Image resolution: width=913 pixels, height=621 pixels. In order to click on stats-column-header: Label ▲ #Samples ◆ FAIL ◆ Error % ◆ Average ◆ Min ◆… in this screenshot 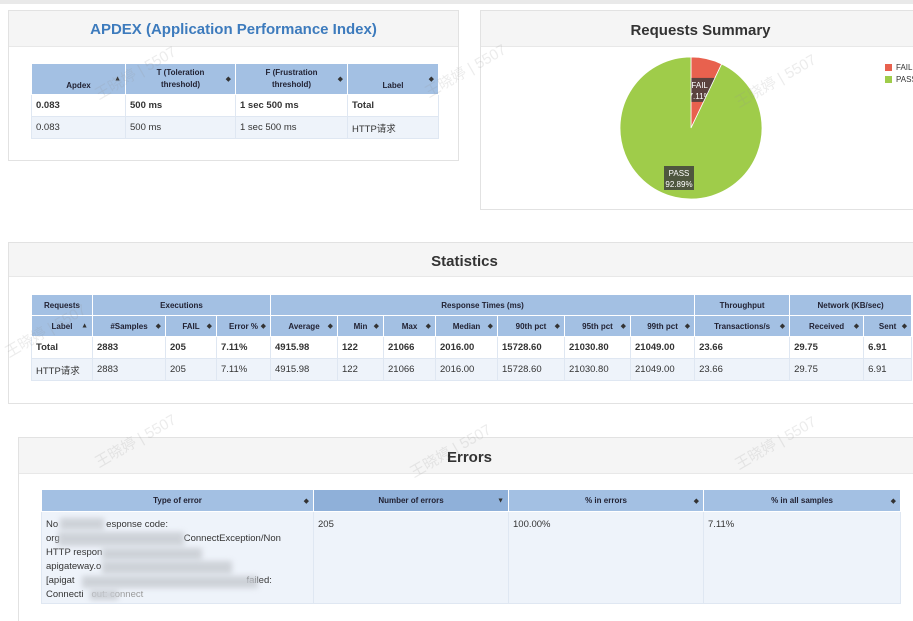, I will do `click(472, 326)`.